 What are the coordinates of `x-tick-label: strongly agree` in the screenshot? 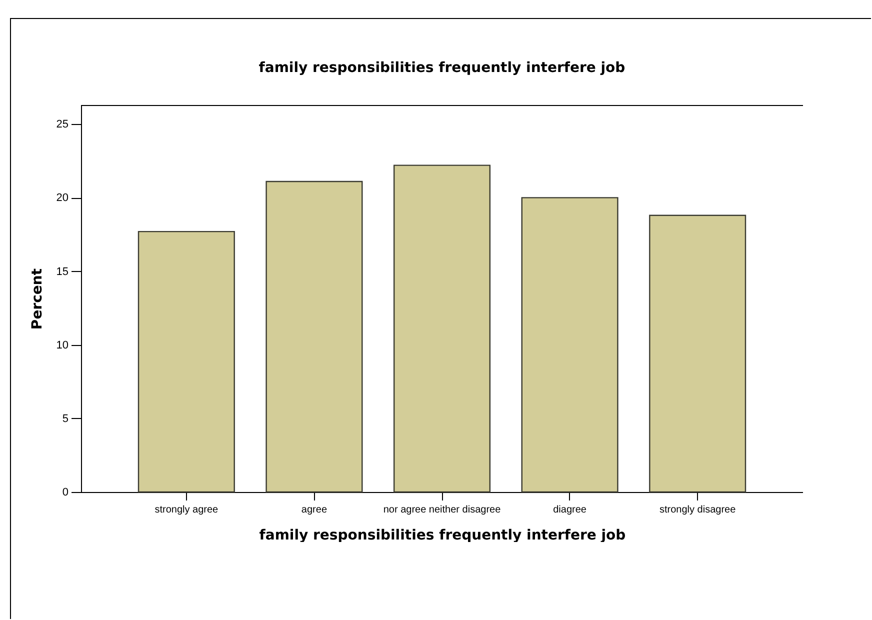 It's located at (186, 510).